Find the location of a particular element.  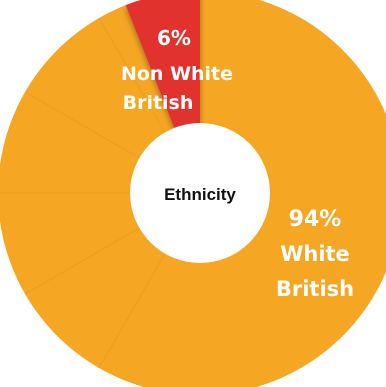

slice-label-white-british: 94% White British is located at coordinates (315, 254).